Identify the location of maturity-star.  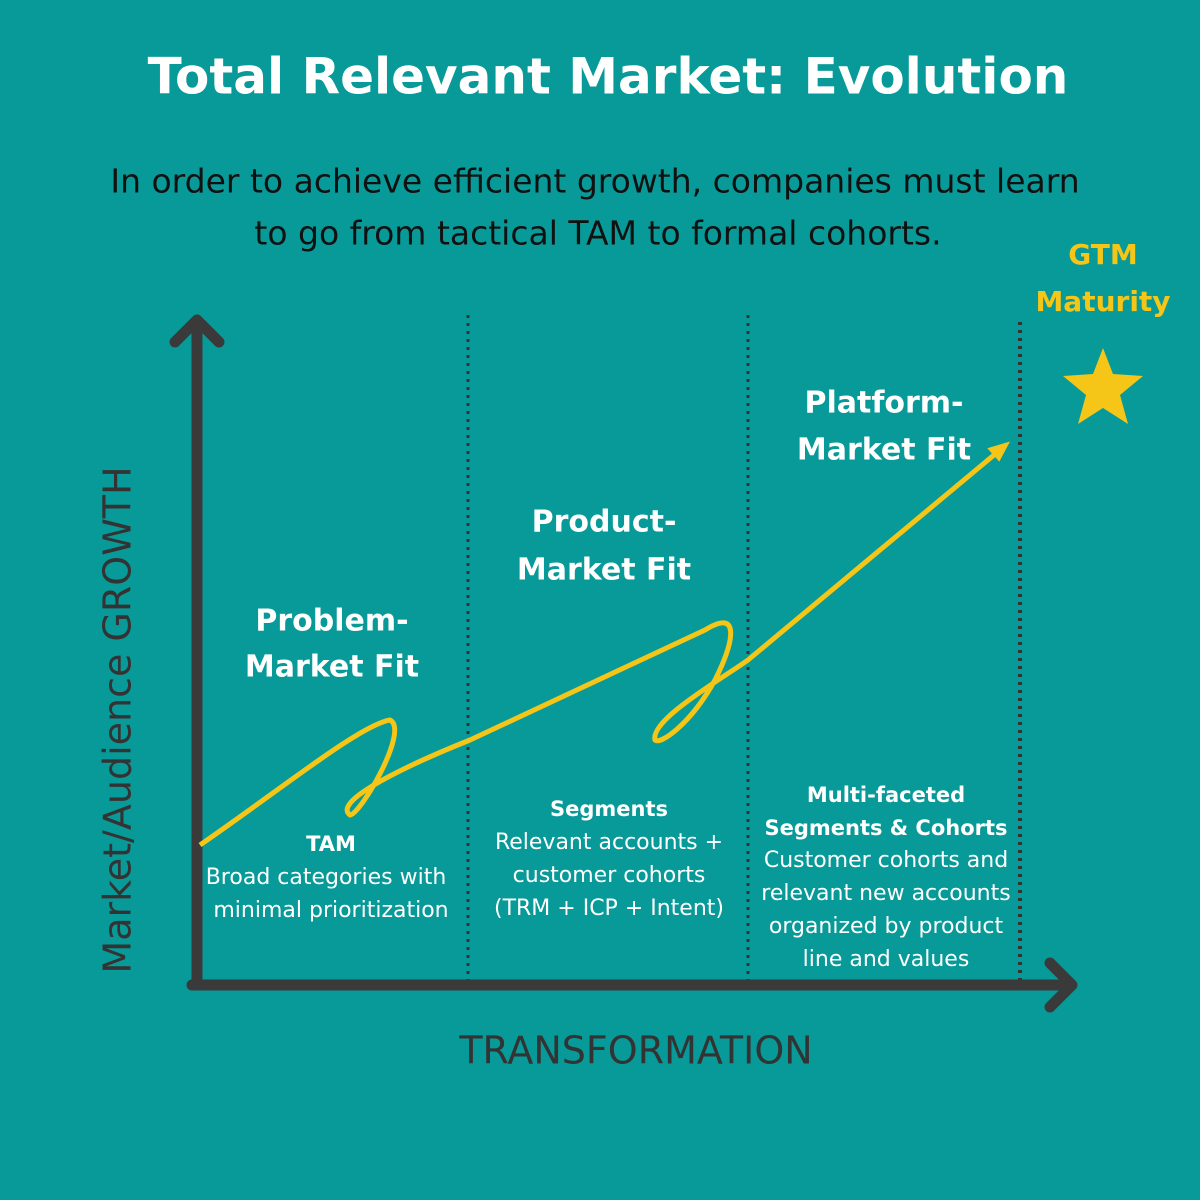
(1103, 386).